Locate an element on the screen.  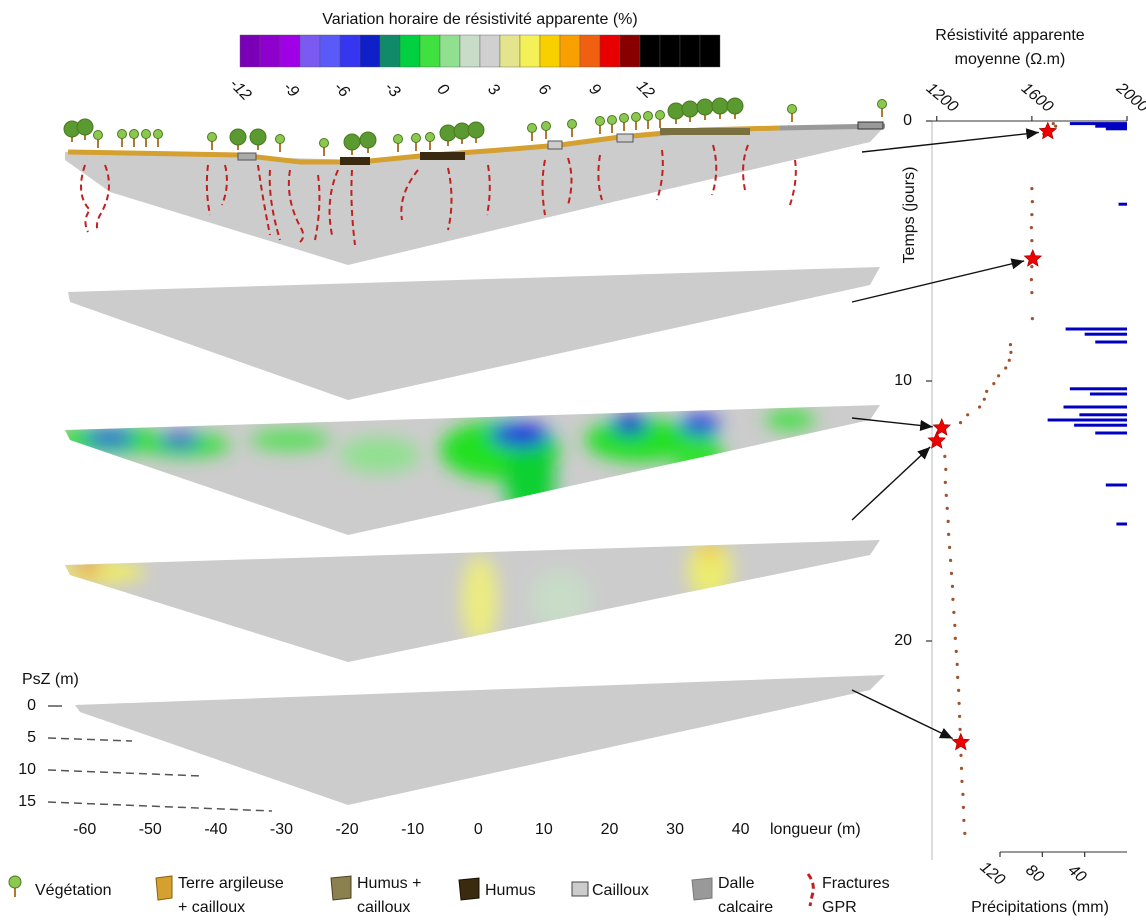
ts-x-tick-label: 2000 is located at coordinates (1129, 97).